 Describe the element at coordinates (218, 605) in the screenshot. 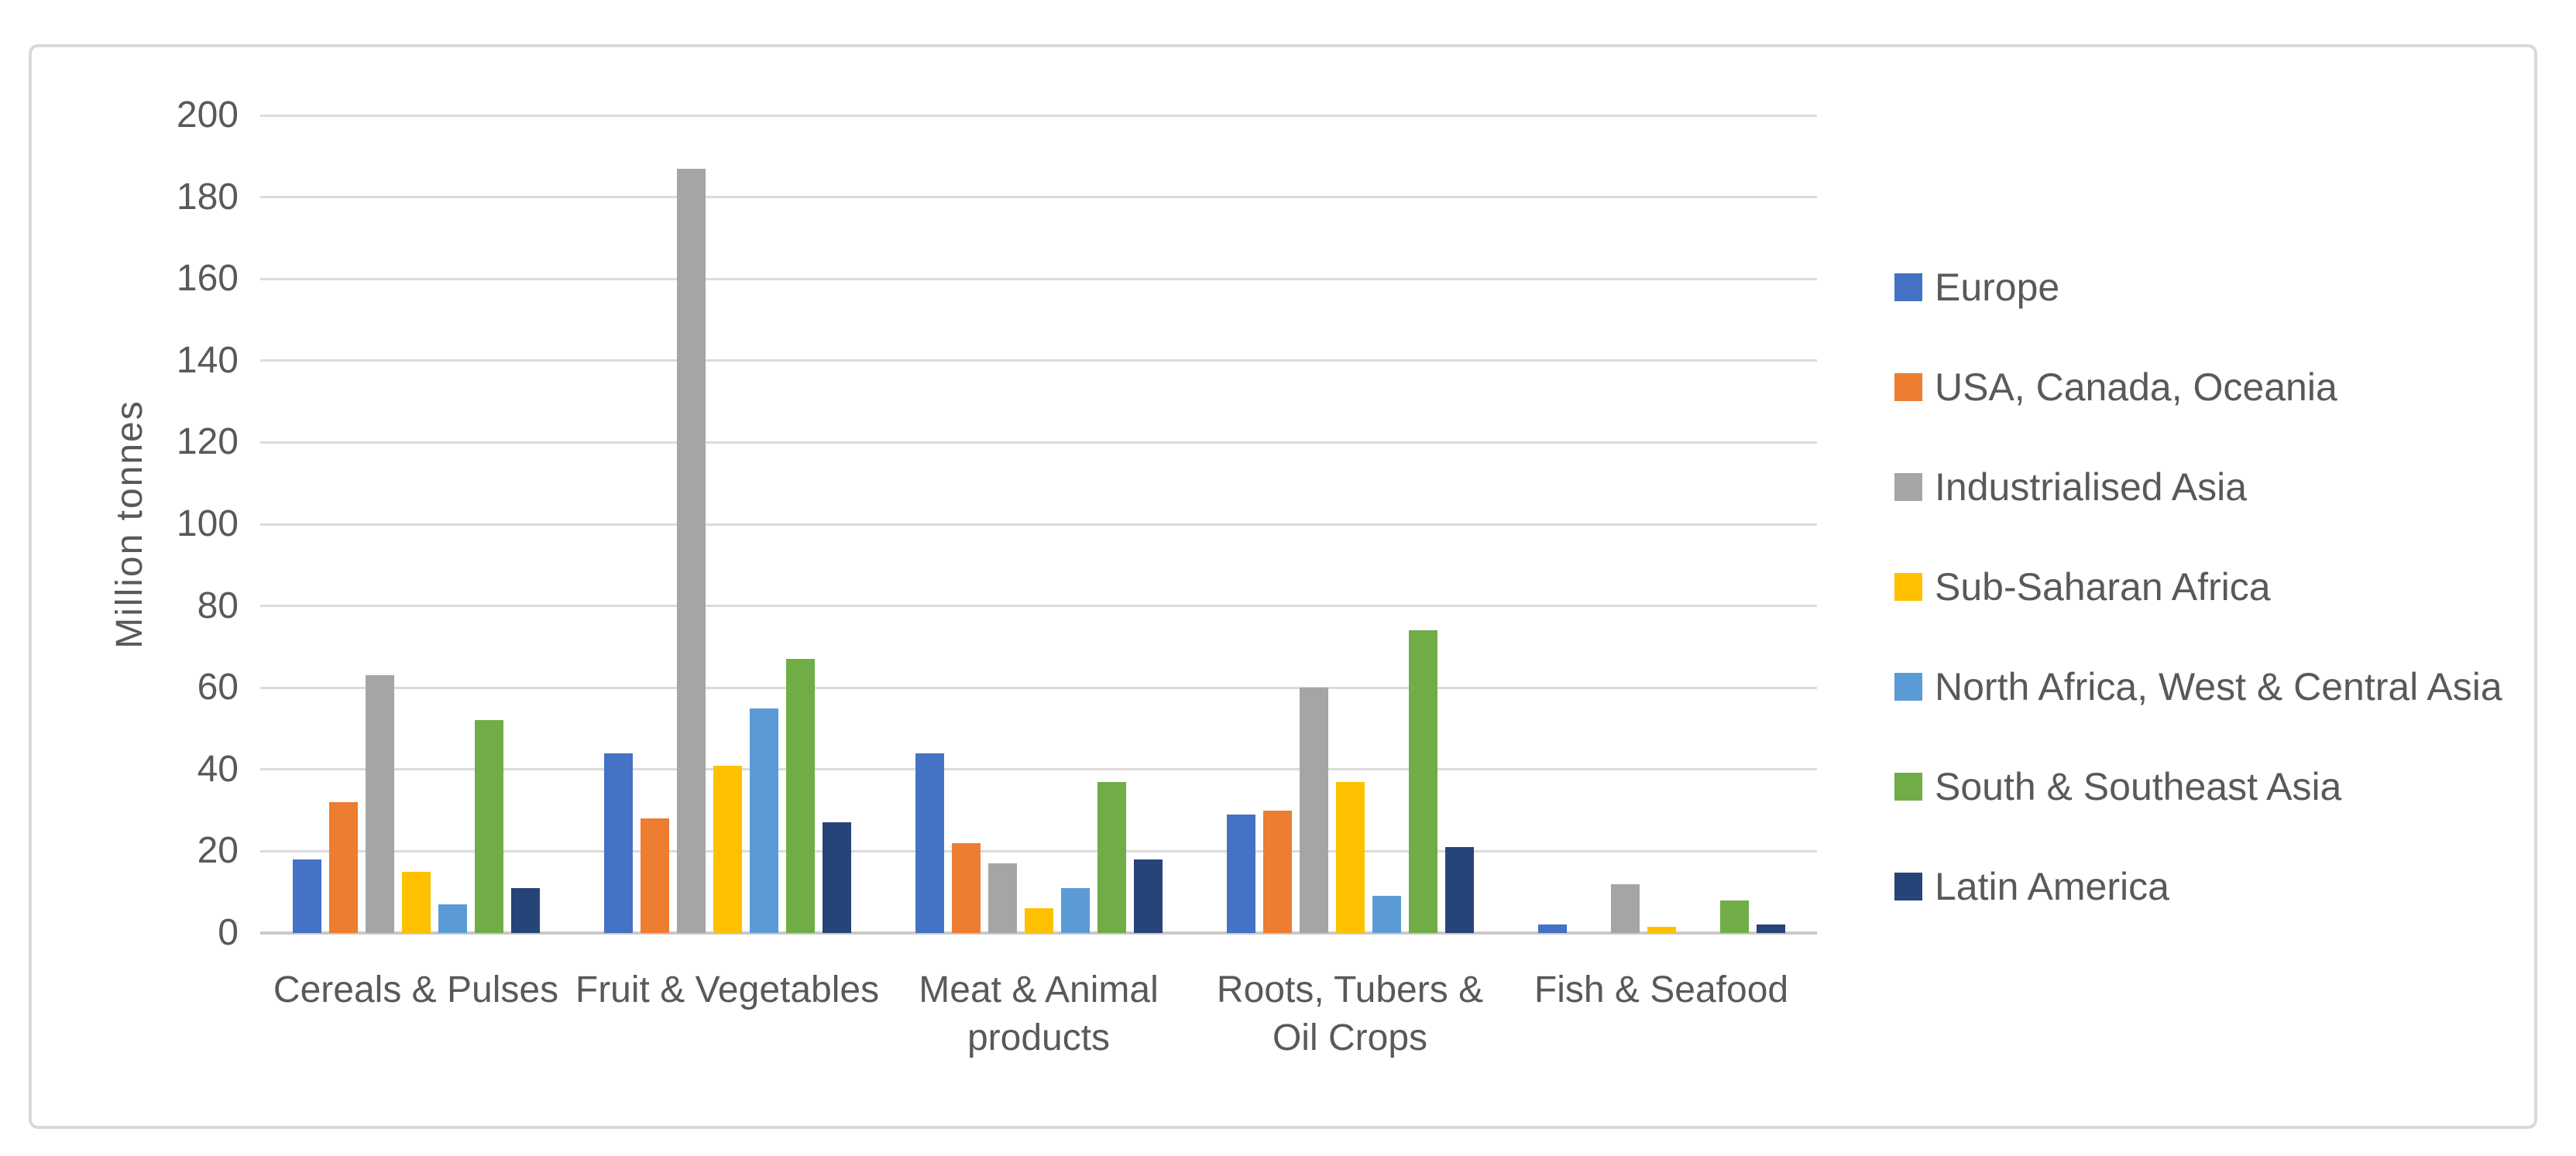

I see `y-tick-label: 80` at that location.